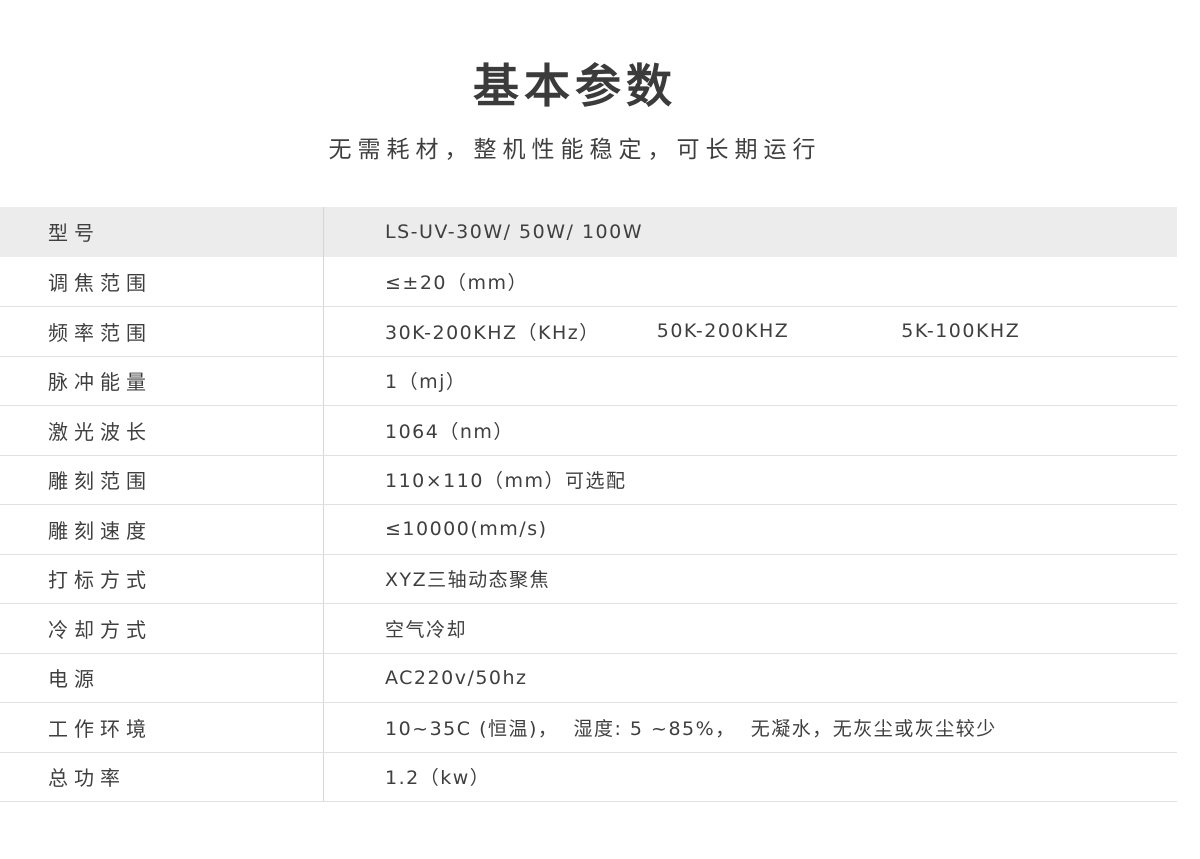  What do you see at coordinates (162, 727) in the screenshot?
I see `row-label: 工作环境` at bounding box center [162, 727].